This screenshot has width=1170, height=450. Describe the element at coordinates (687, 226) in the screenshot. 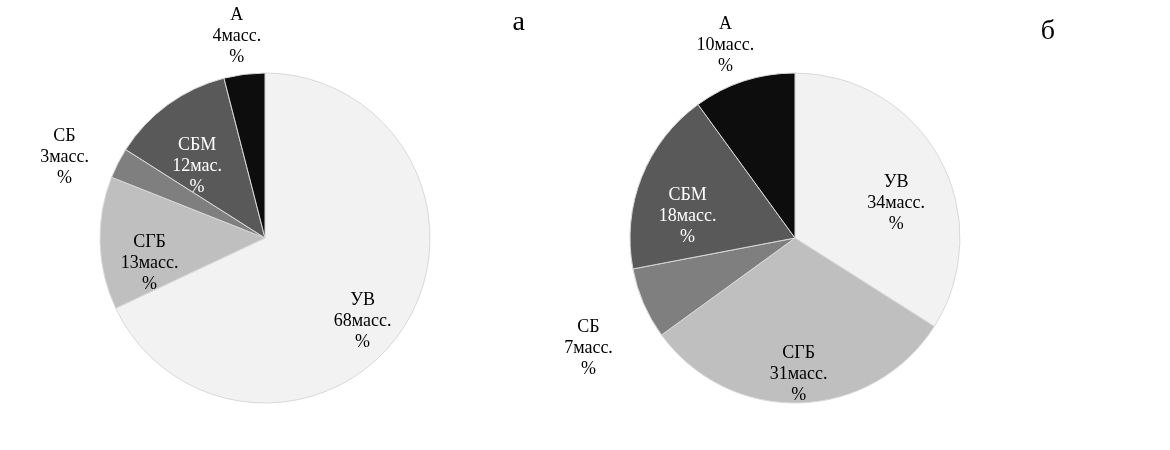

I see `data-label: 18масс. %` at that location.